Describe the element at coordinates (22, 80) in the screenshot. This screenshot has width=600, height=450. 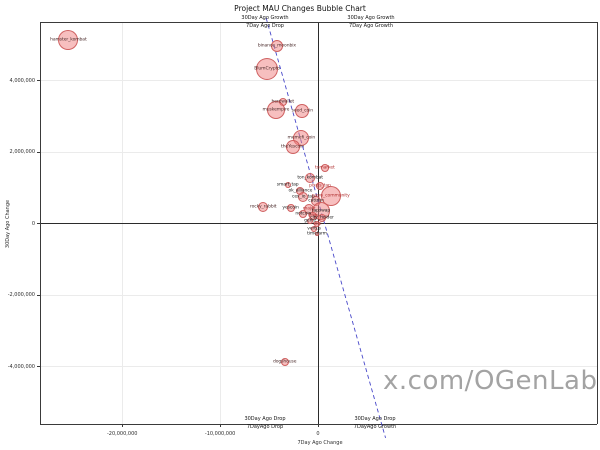
I see `y-tick-label: 4,000,000` at that location.